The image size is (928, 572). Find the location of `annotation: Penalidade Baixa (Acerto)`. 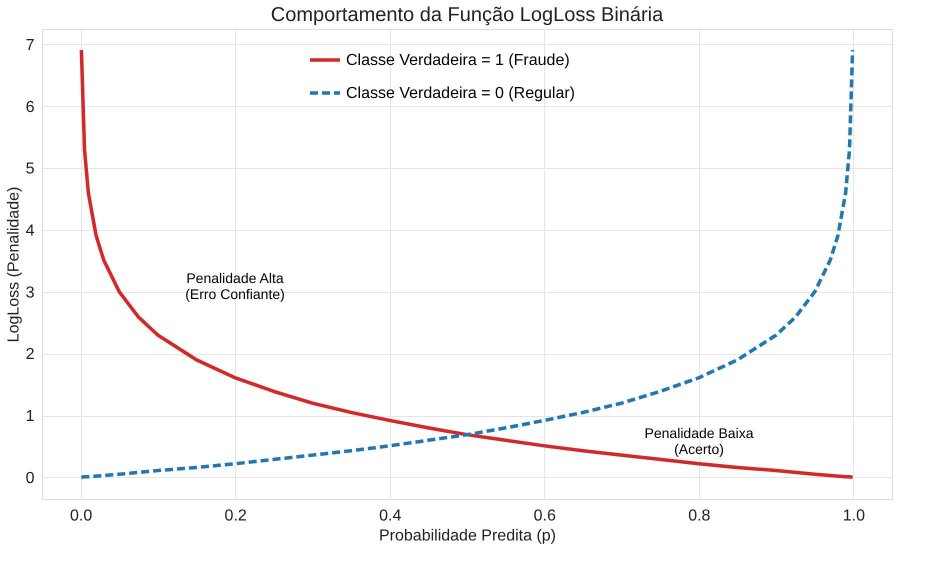

annotation: Penalidade Baixa (Acerto) is located at coordinates (699, 441).